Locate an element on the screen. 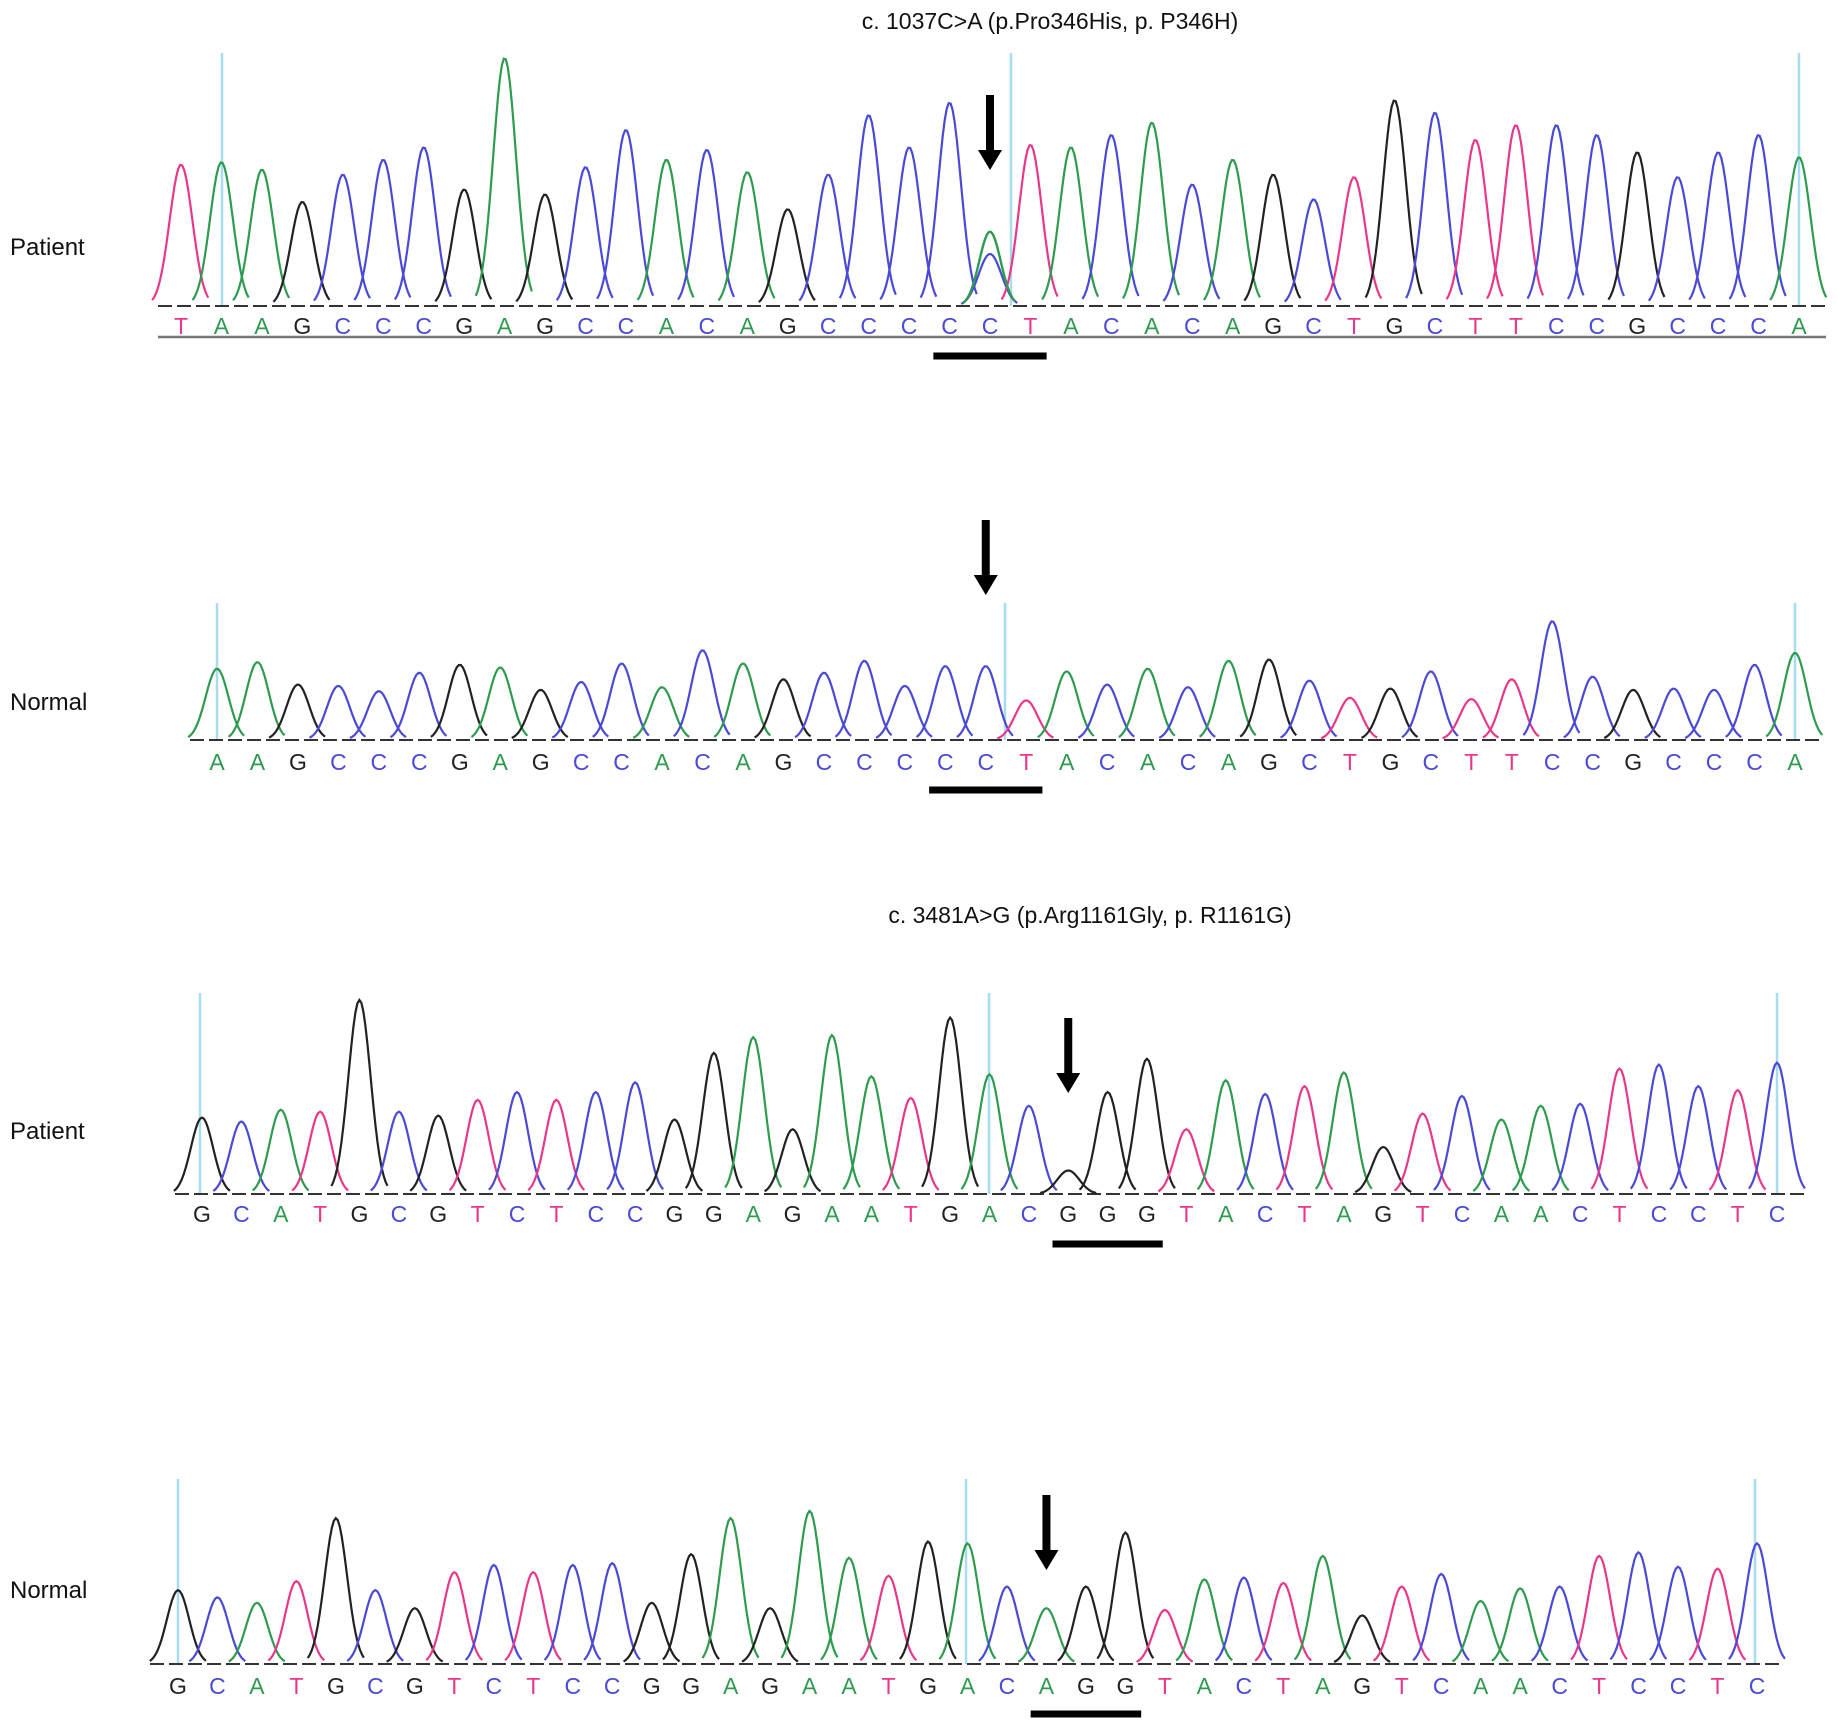 Image resolution: width=1838 pixels, height=1729 pixels. panel-1-arrow-head is located at coordinates (990, 160).